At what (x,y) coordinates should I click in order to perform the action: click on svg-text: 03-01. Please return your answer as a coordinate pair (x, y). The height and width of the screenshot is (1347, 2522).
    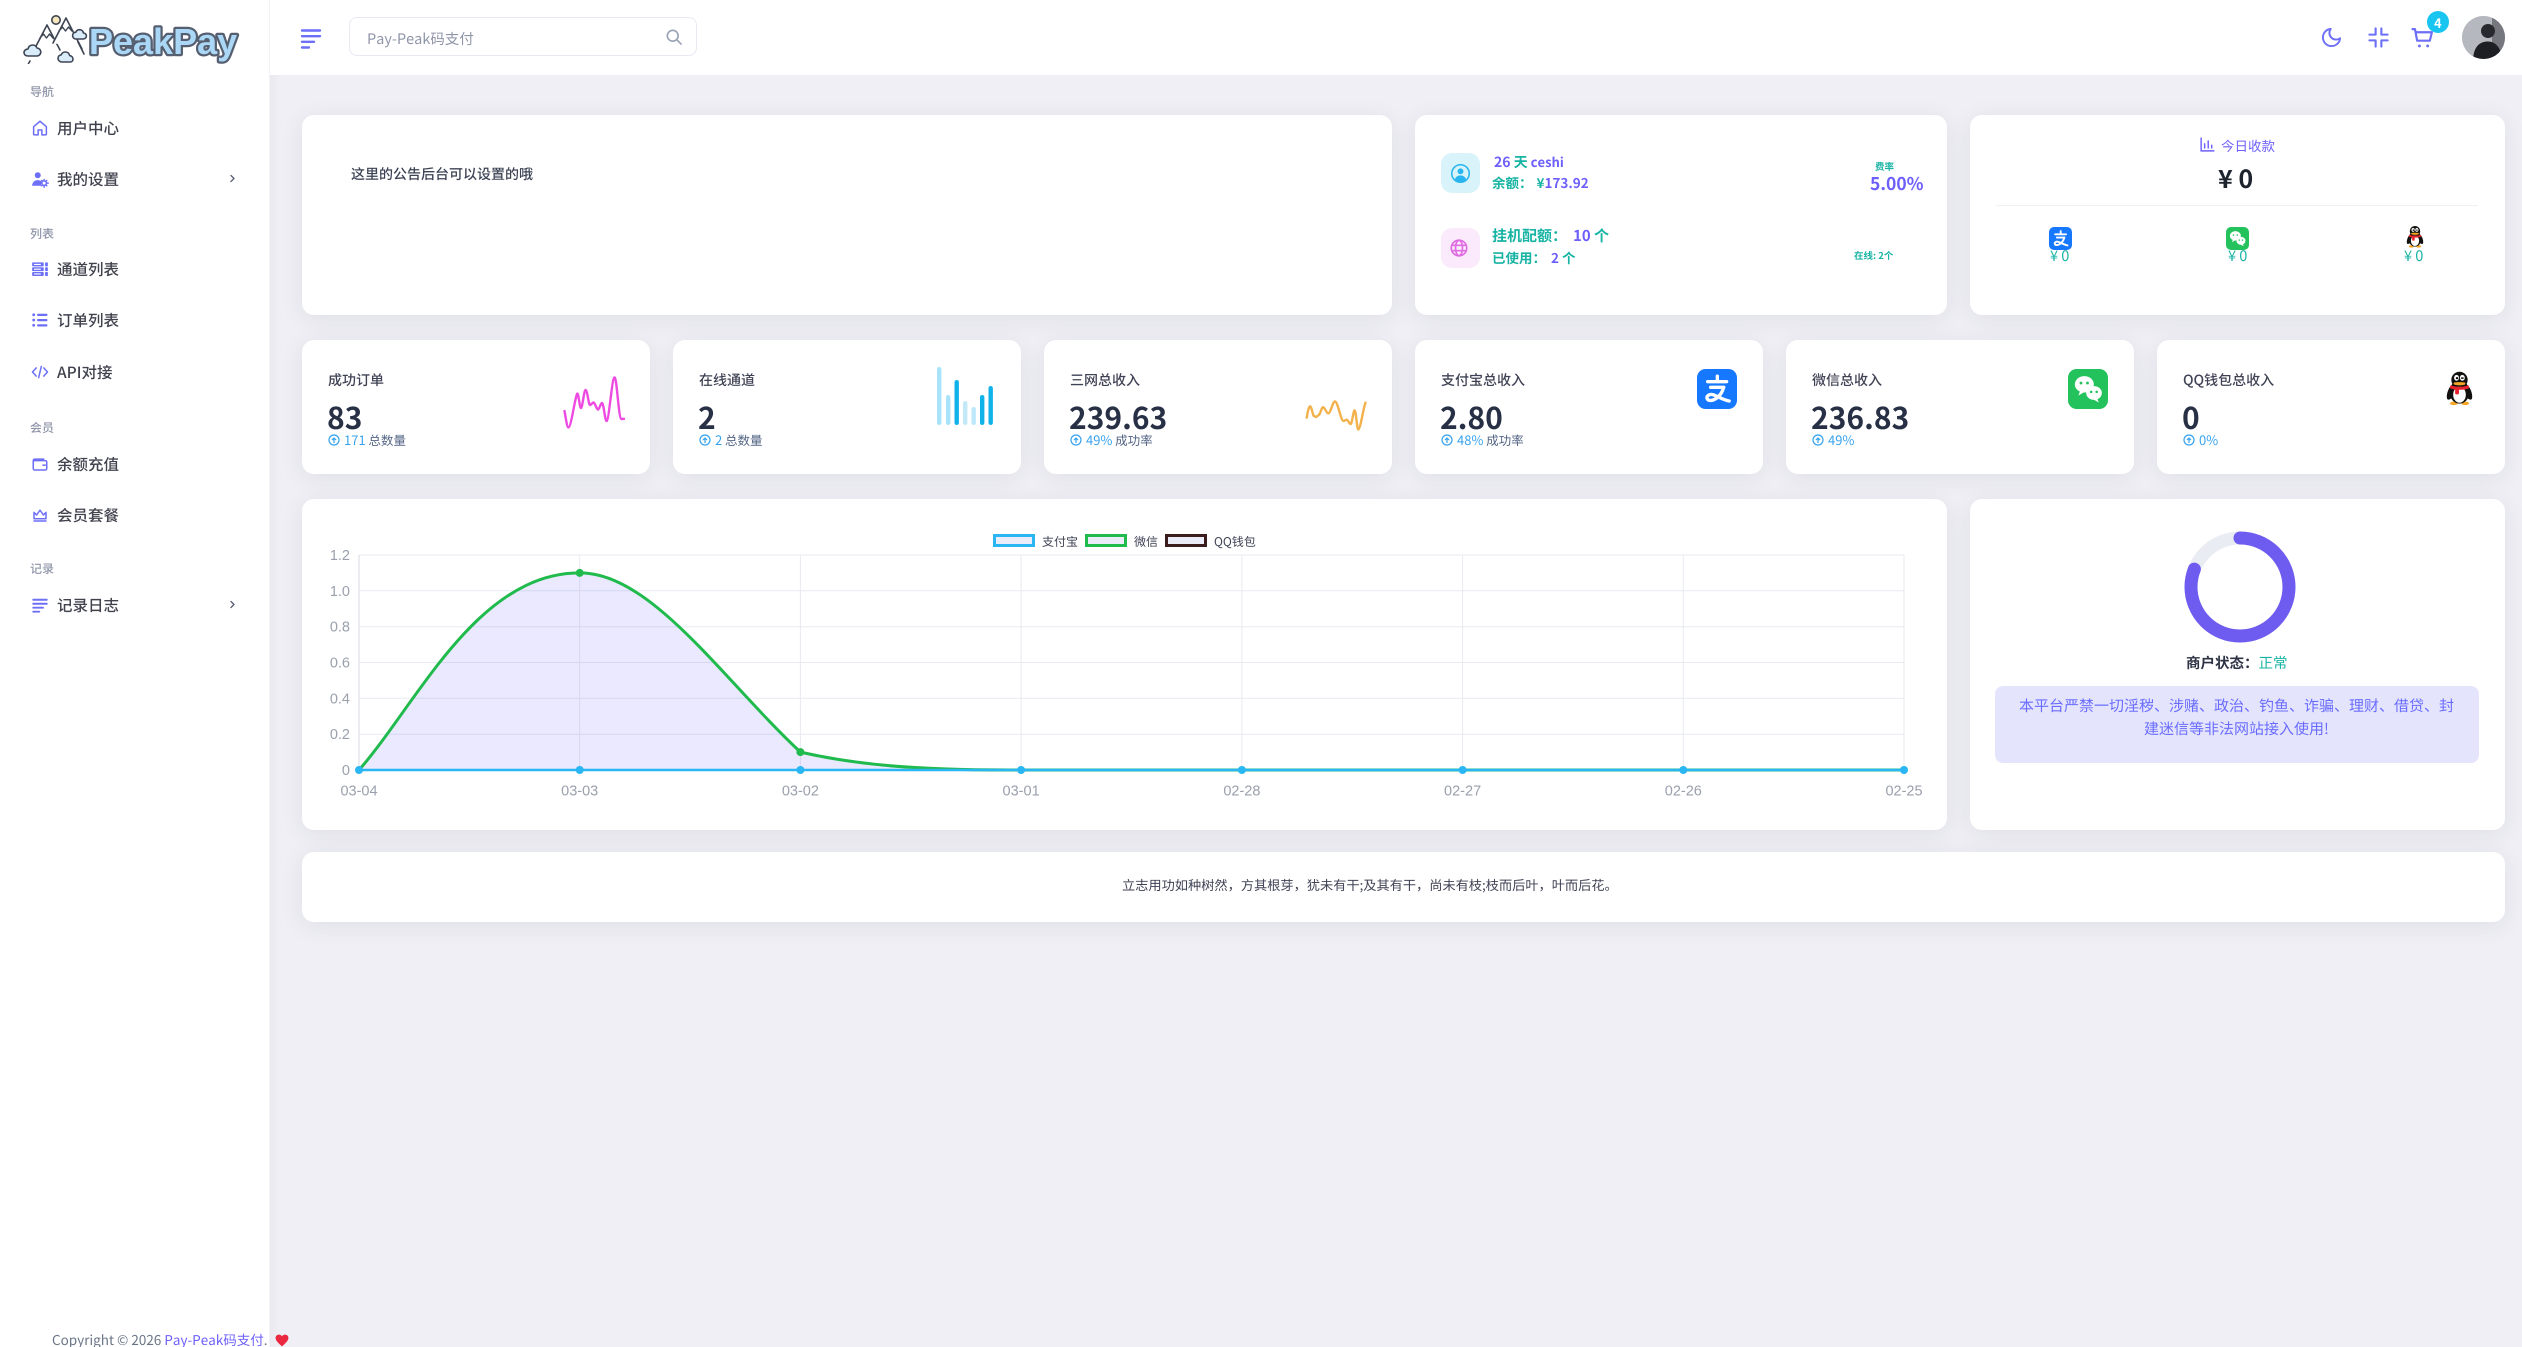
    Looking at the image, I should click on (1021, 792).